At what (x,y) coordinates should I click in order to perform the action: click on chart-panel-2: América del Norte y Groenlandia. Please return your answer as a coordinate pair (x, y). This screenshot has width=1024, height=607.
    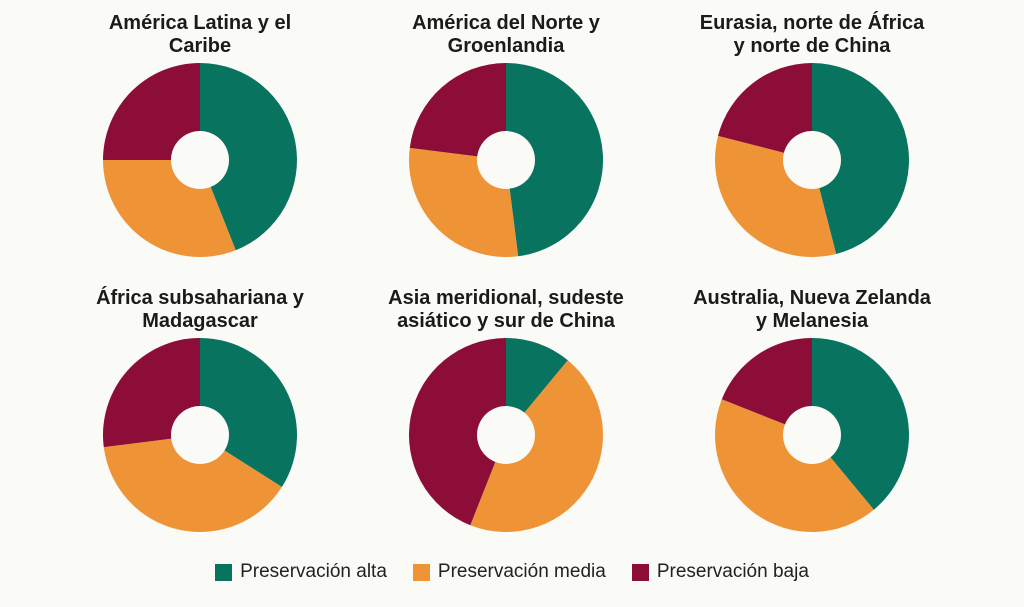
    Looking at the image, I should click on (506, 137).